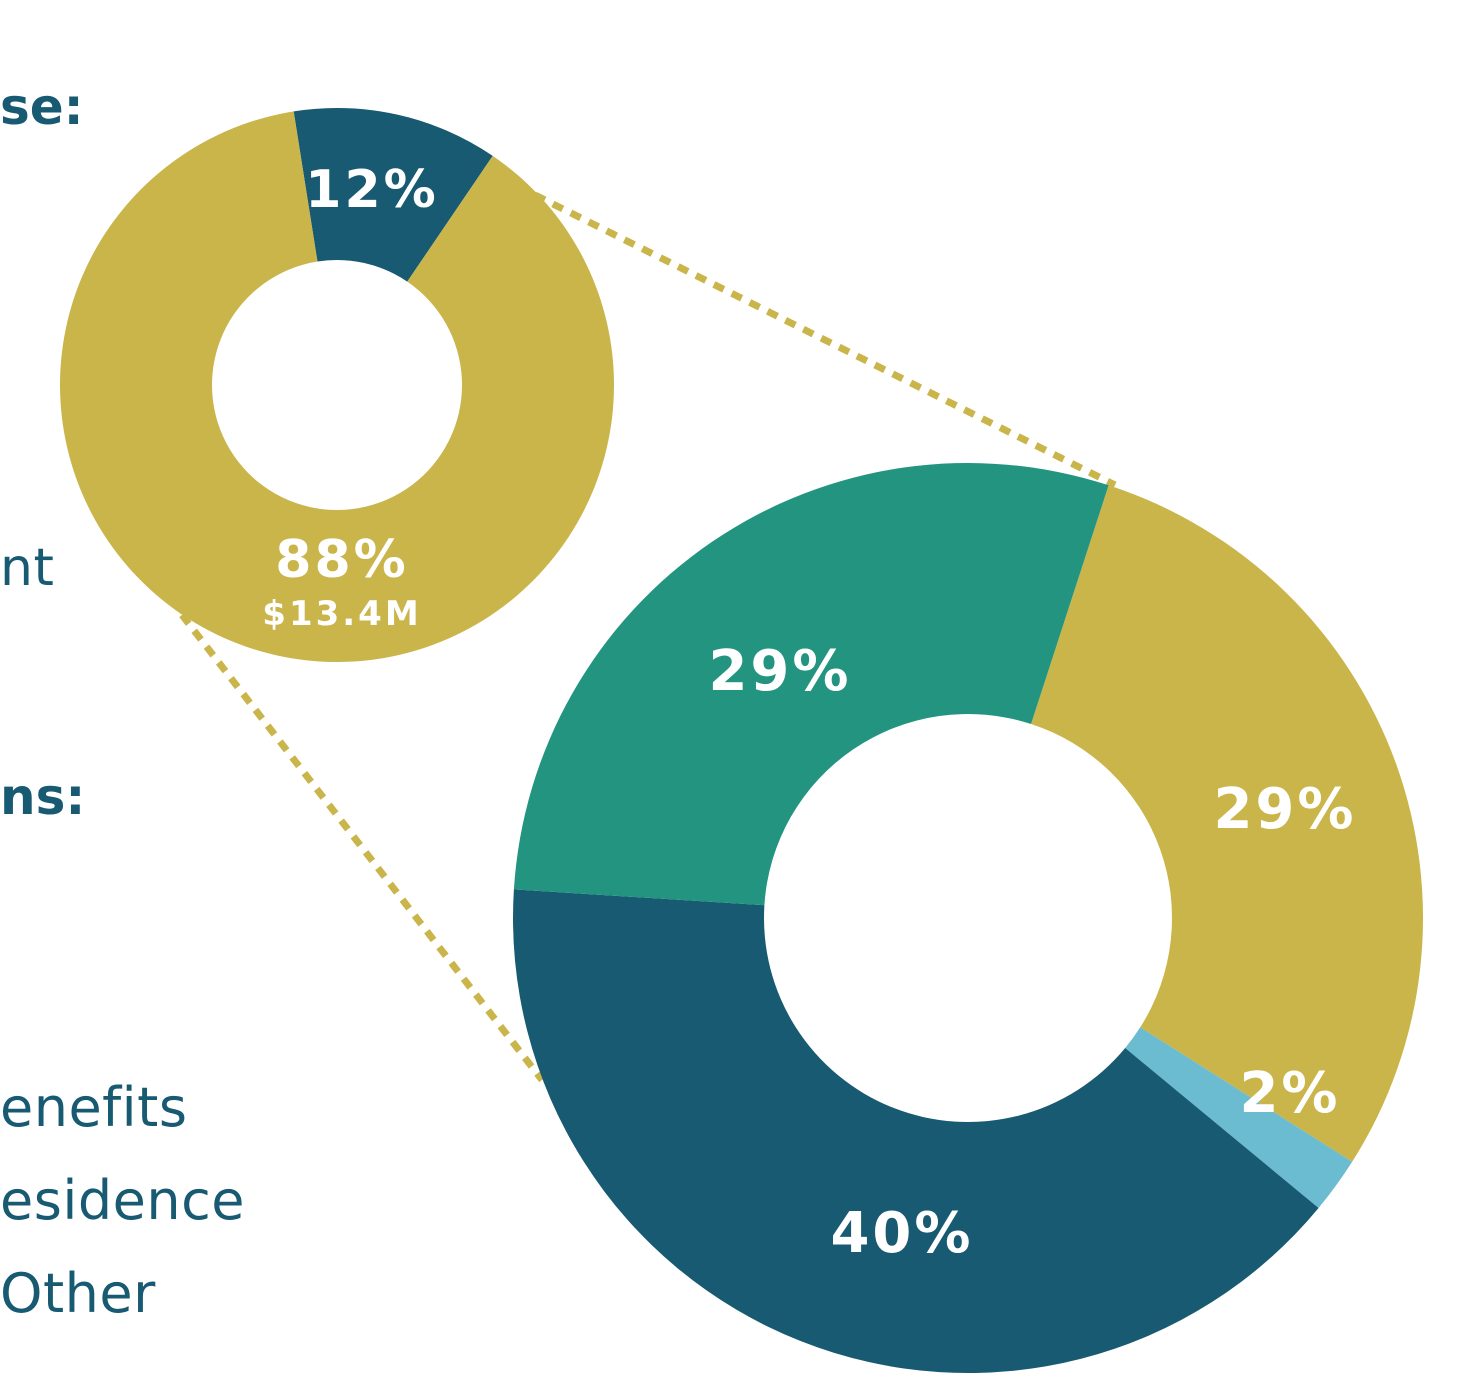 This screenshot has height=1395, width=1458. What do you see at coordinates (78, 1293) in the screenshot?
I see `legend-item-other: Other` at bounding box center [78, 1293].